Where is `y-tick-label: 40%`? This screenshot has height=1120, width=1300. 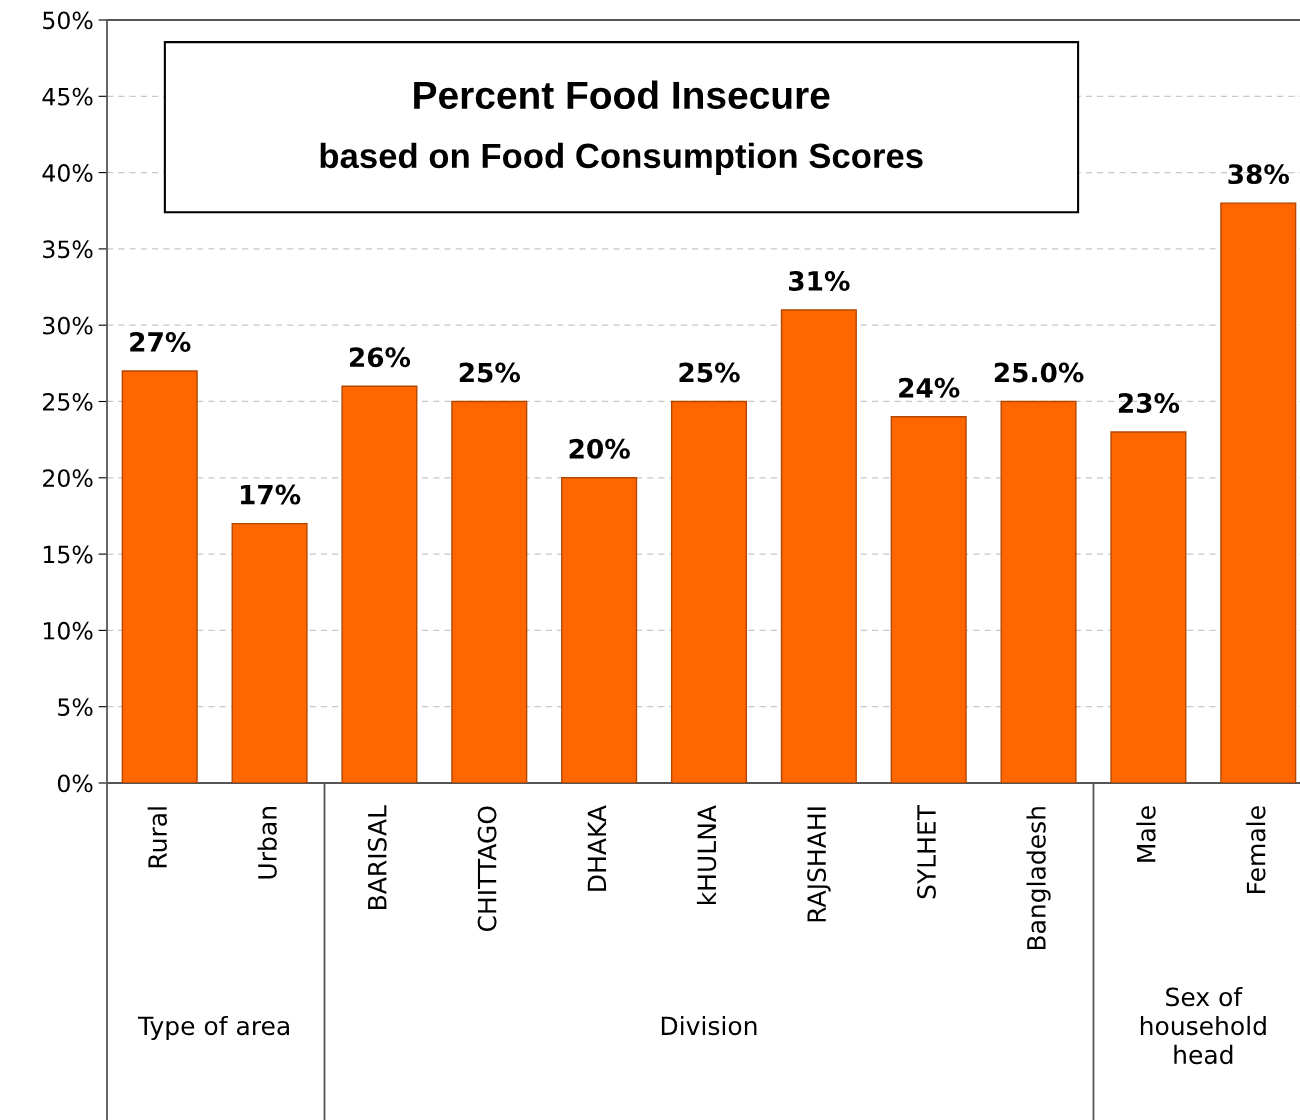 y-tick-label: 40% is located at coordinates (67, 173).